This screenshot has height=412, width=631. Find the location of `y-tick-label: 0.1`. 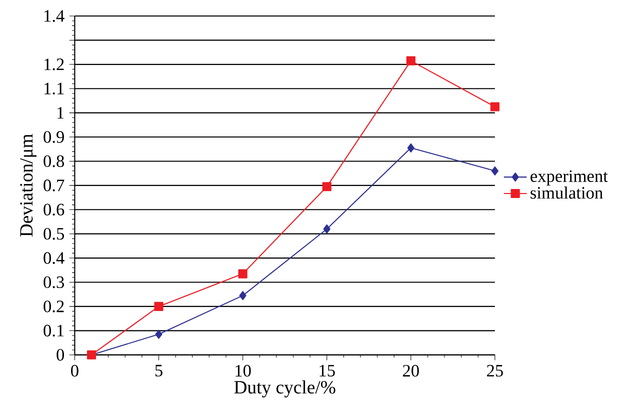

y-tick-label: 0.1 is located at coordinates (54, 330).